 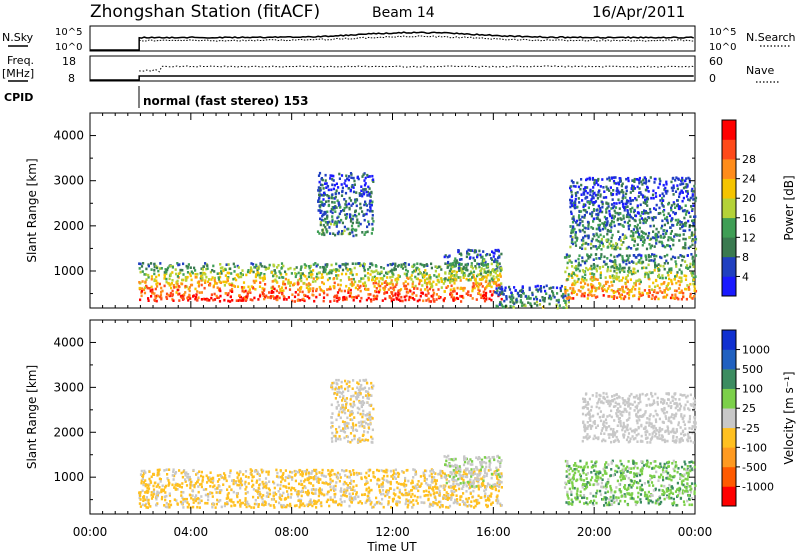 I want to click on nsky-panel, so click(x=392, y=38).